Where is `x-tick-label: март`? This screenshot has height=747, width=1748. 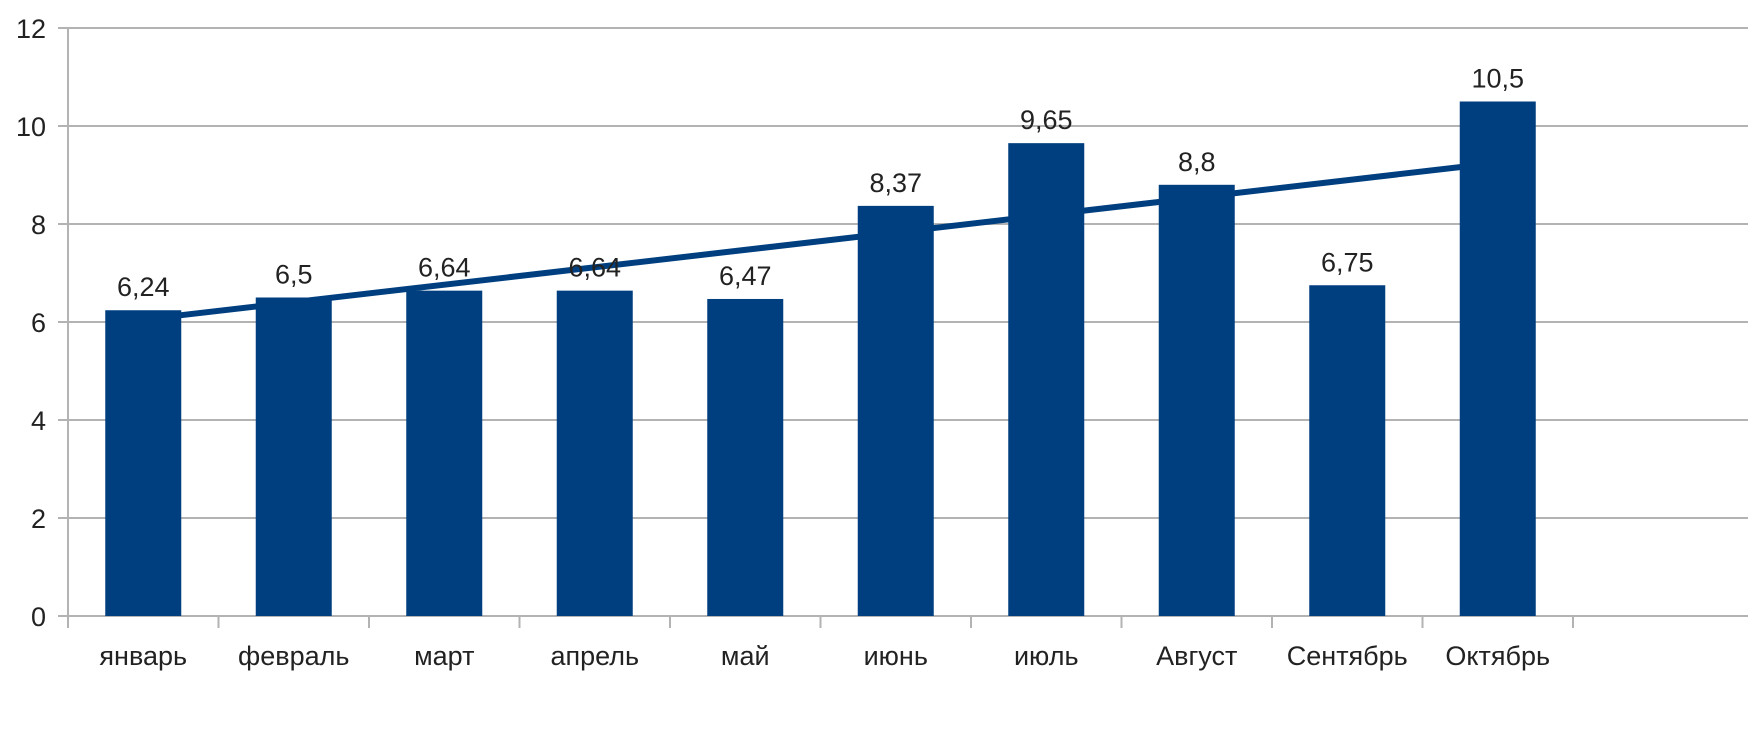 x-tick-label: март is located at coordinates (444, 656).